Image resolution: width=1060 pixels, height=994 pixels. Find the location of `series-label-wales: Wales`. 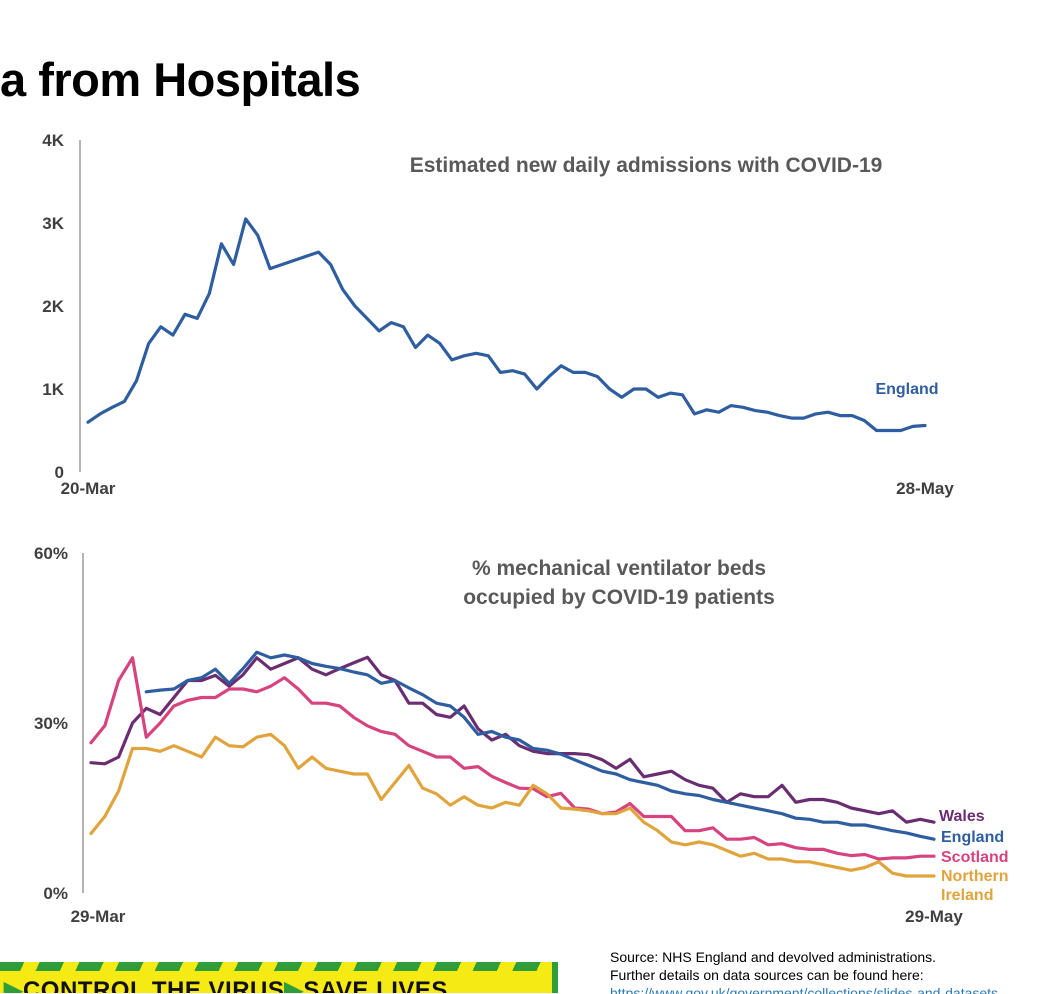

series-label-wales: Wales is located at coordinates (962, 816).